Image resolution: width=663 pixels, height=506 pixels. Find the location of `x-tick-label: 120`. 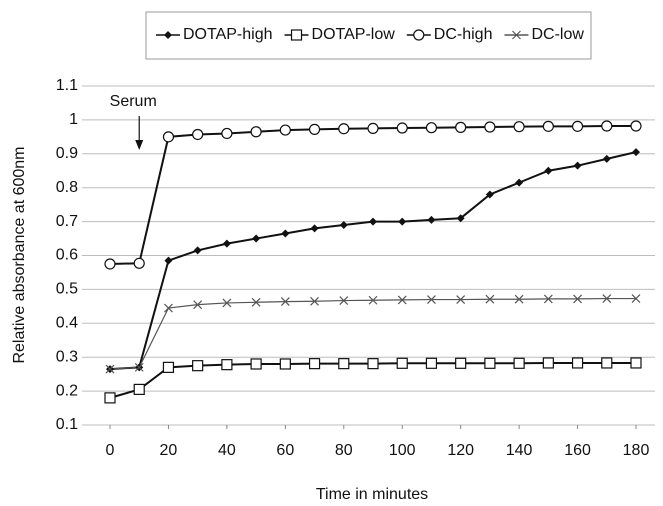

x-tick-label: 120 is located at coordinates (460, 450).